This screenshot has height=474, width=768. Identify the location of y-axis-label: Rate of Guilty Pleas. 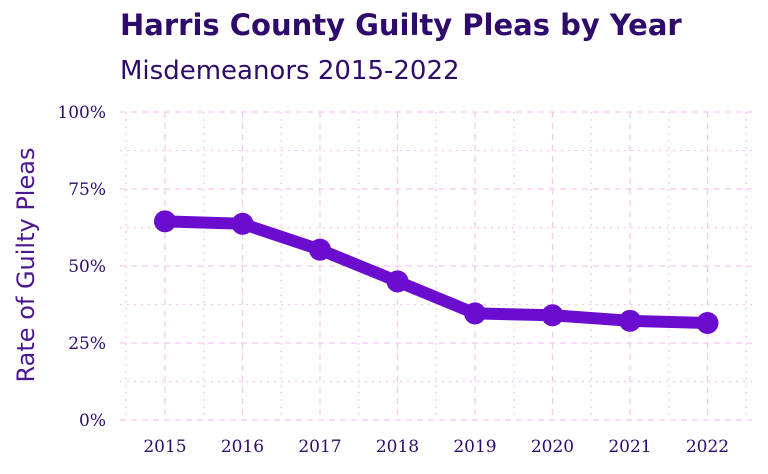
(26, 265).